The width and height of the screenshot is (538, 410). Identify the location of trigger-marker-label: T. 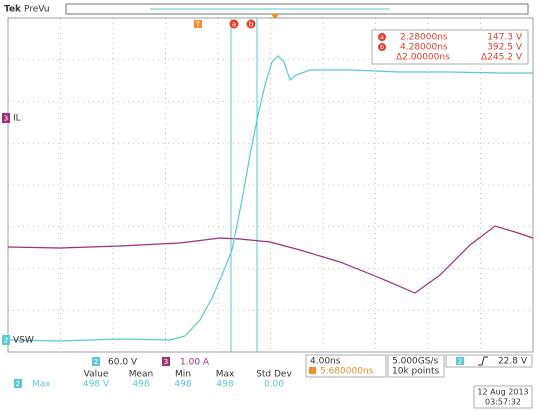
(198, 25).